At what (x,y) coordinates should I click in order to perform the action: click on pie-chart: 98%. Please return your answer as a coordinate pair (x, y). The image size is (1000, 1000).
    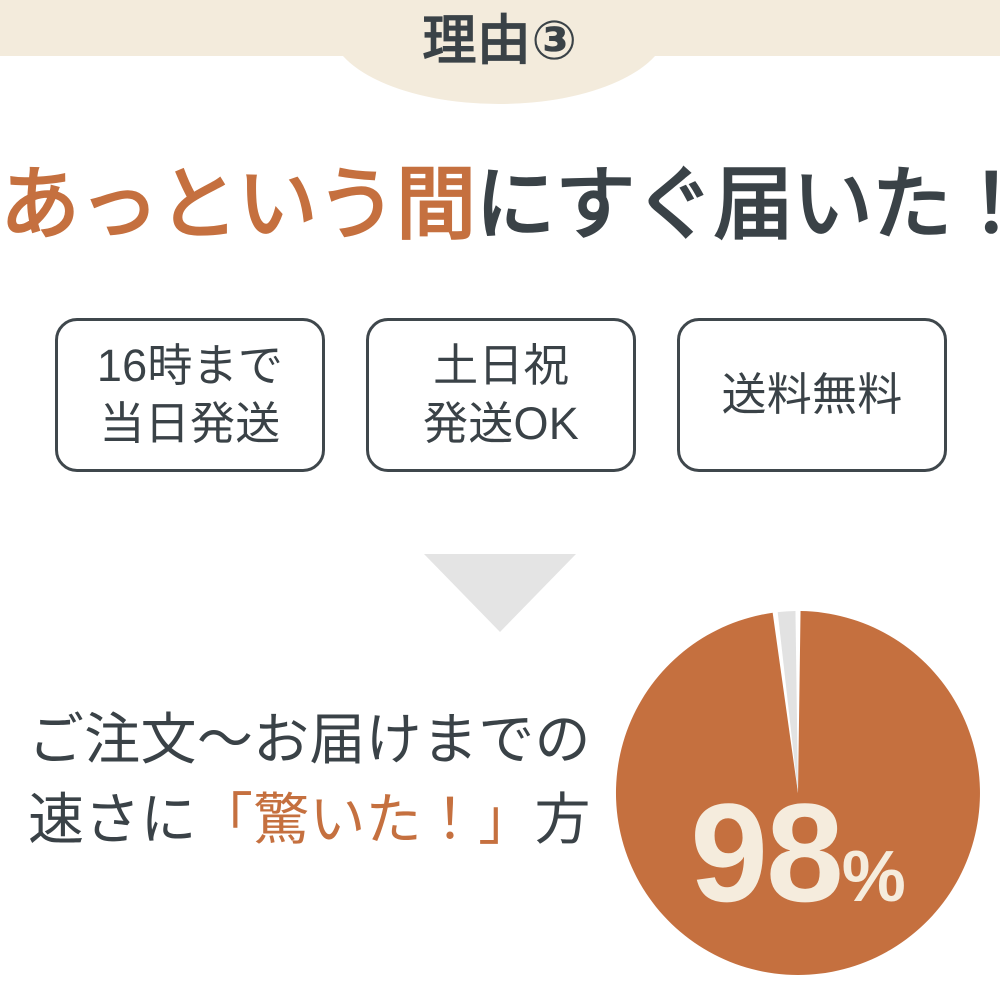
    Looking at the image, I should click on (798, 793).